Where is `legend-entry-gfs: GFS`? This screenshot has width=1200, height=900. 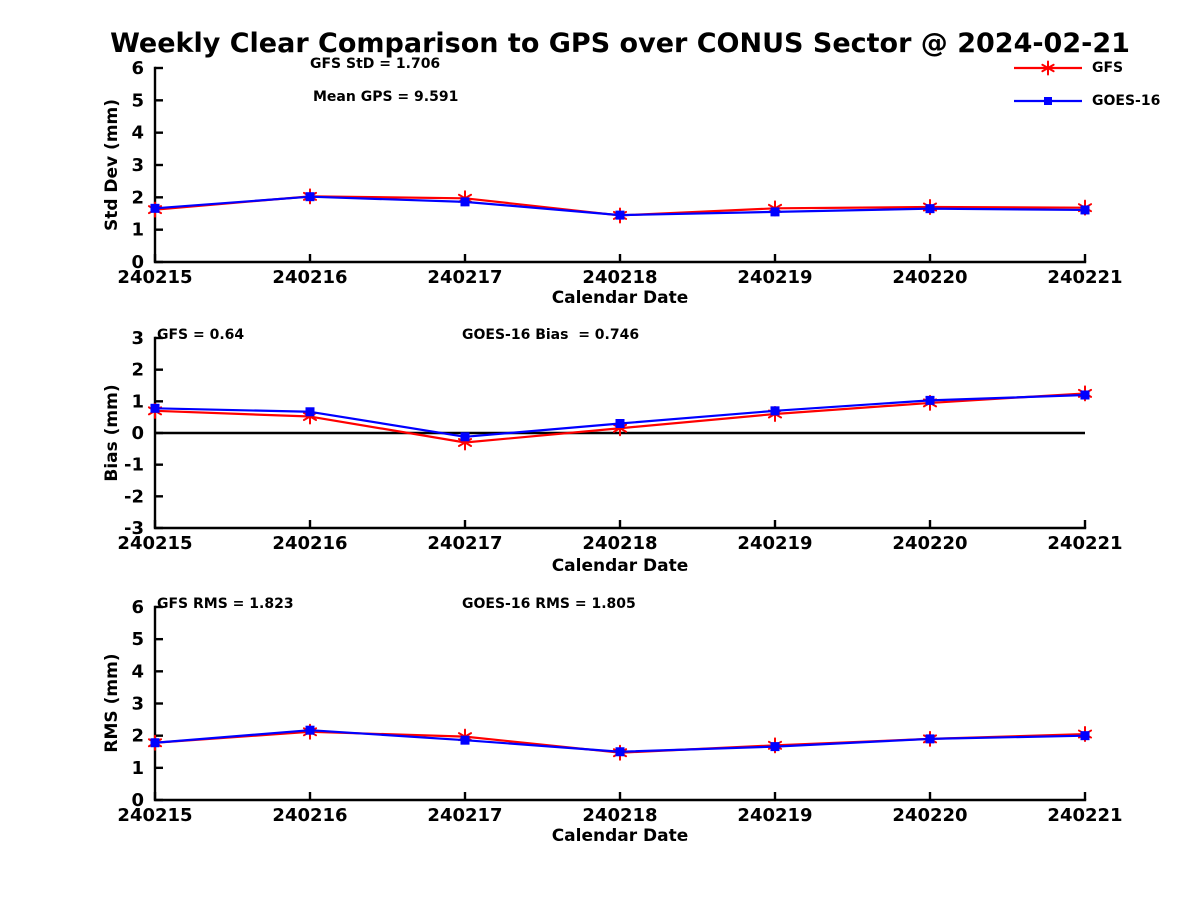
legend-entry-gfs: GFS is located at coordinates (1104, 68).